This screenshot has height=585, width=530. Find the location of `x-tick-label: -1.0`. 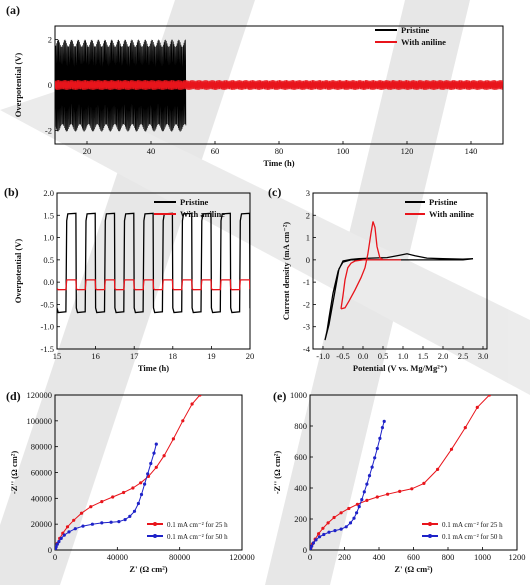

x-tick-label: -1.0 is located at coordinates (322, 356).